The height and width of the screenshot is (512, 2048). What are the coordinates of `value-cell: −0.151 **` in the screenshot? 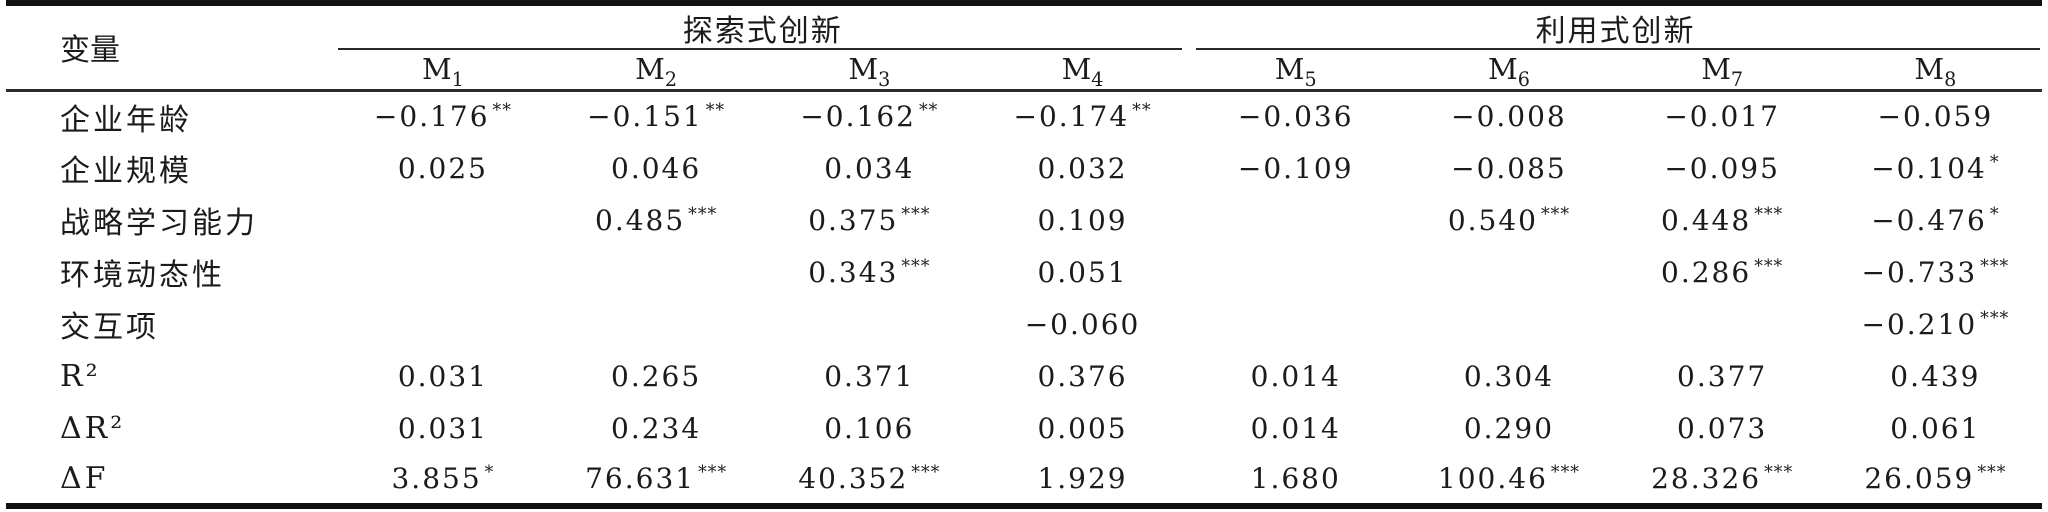 It's located at (656, 117).